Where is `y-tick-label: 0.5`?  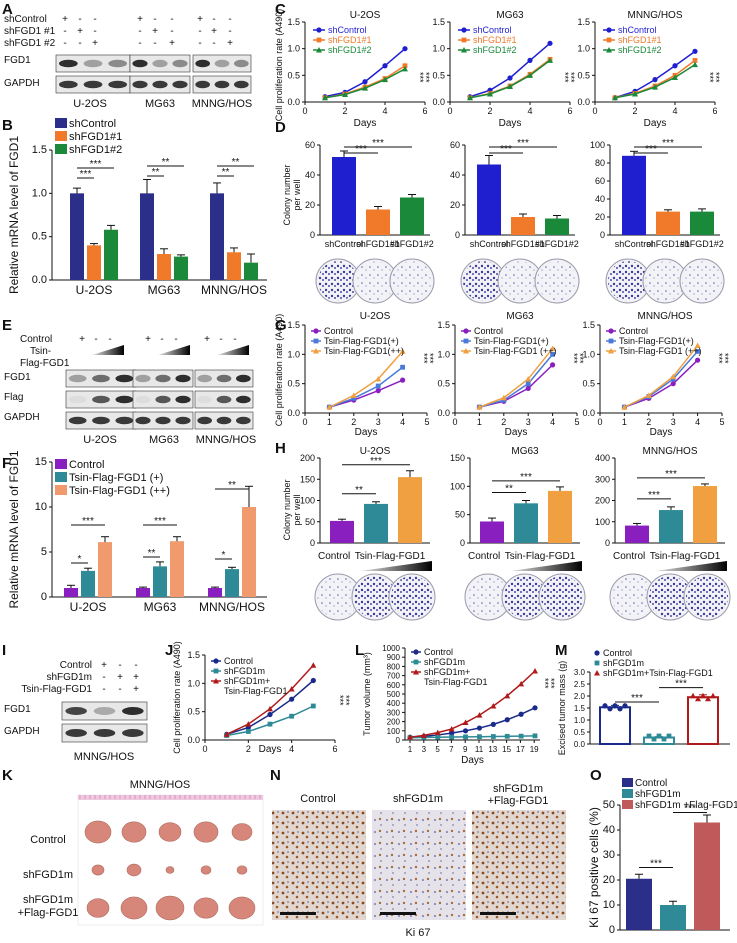
y-tick-label: 0.5 is located at coordinates (193, 712).